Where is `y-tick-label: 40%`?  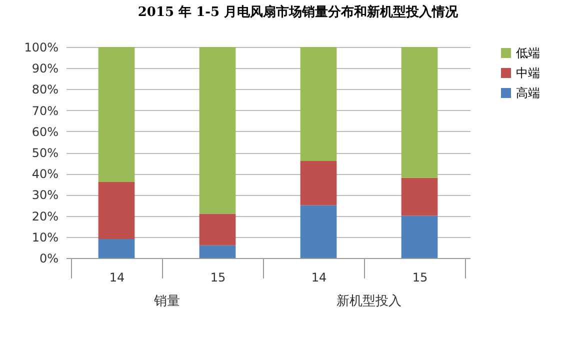 y-tick-label: 40% is located at coordinates (45, 174).